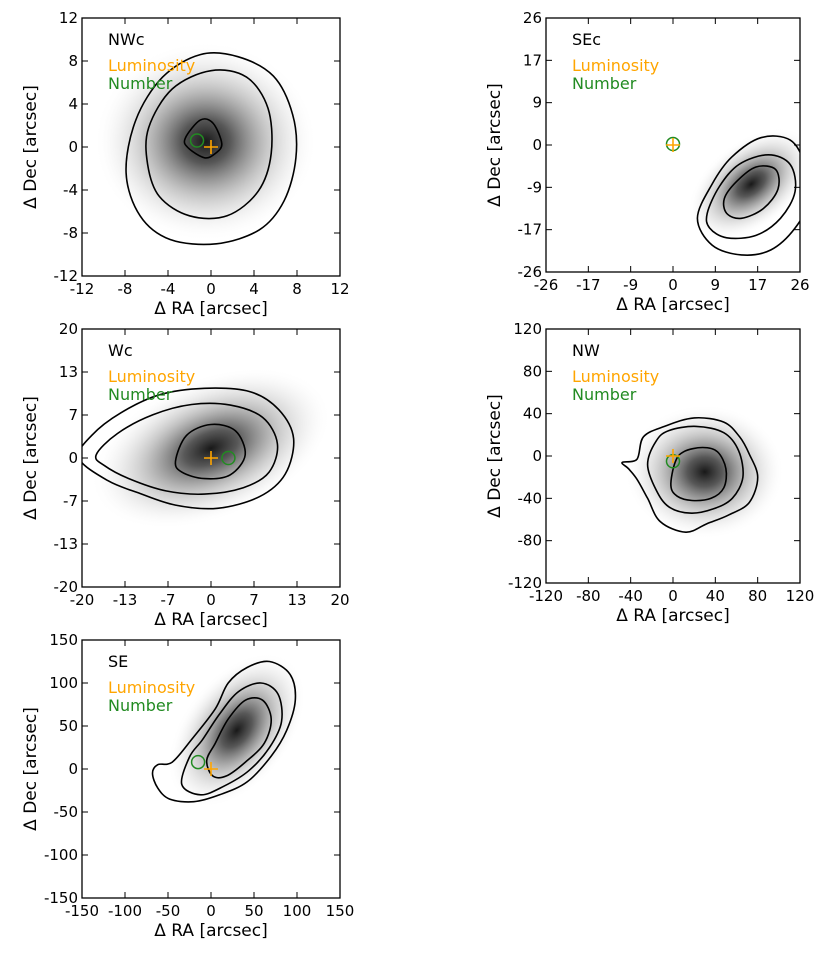 The width and height of the screenshot is (831, 958). What do you see at coordinates (339, 600) in the screenshot?
I see `x-tick-label: 20` at bounding box center [339, 600].